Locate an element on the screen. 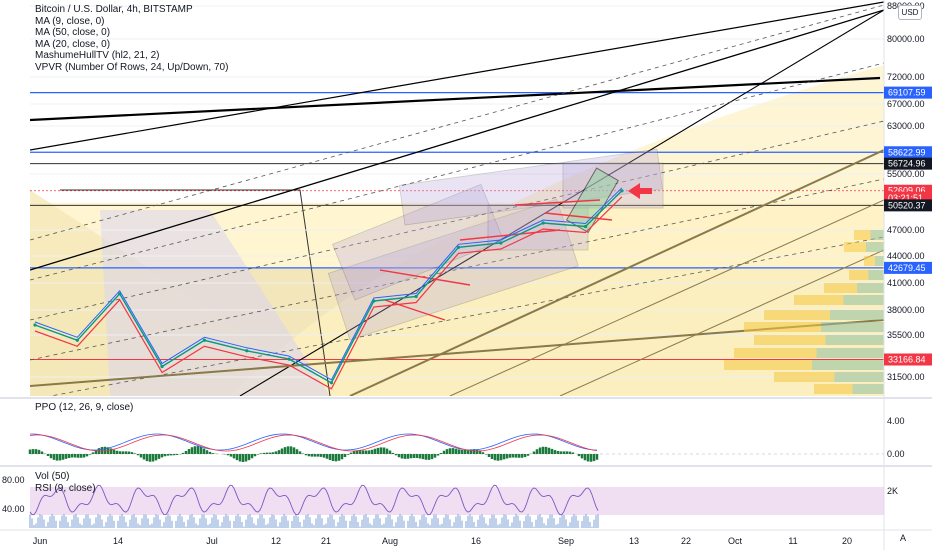 This screenshot has width=932, height=555. ppo-pane: 4.00 0.00 is located at coordinates (466, 439).